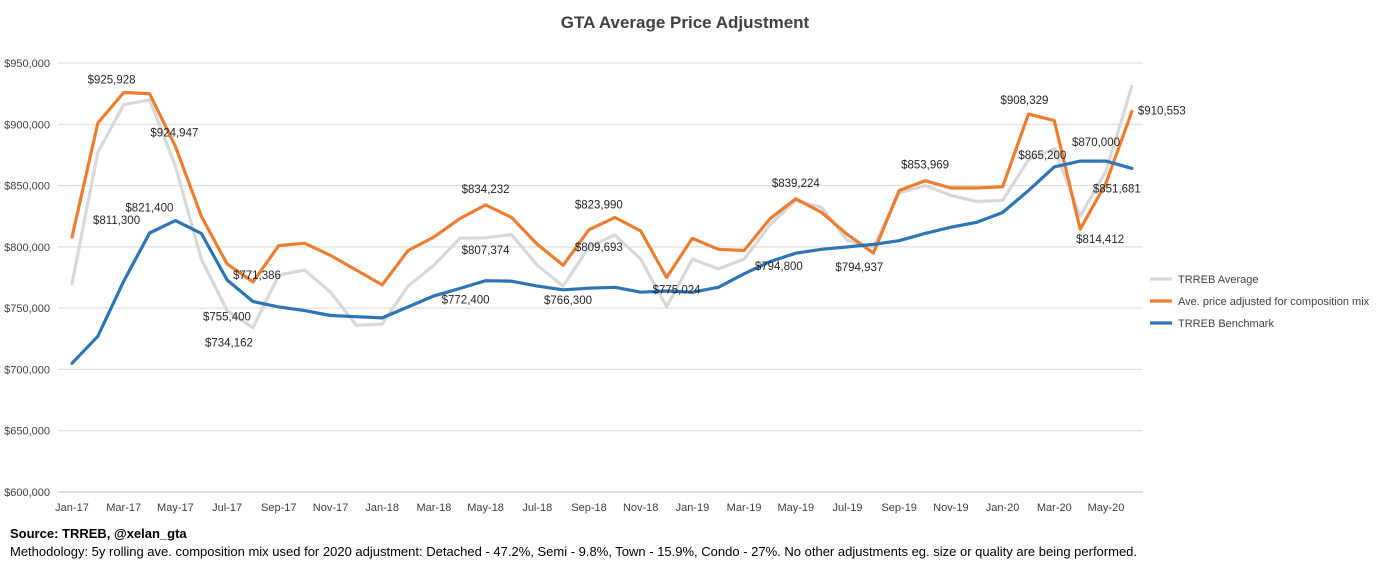  What do you see at coordinates (27, 493) in the screenshot?
I see `y-tick-label: $600,000` at bounding box center [27, 493].